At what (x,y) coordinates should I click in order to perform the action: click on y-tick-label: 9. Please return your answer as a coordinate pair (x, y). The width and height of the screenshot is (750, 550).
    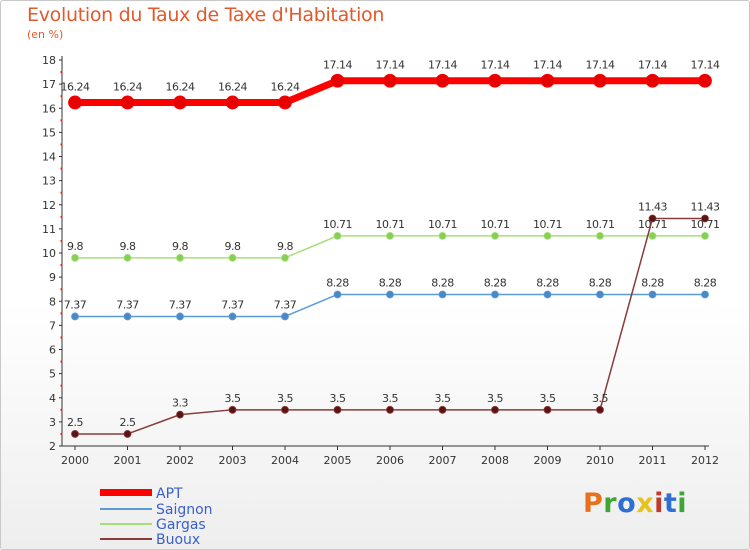
    Looking at the image, I should click on (52, 277).